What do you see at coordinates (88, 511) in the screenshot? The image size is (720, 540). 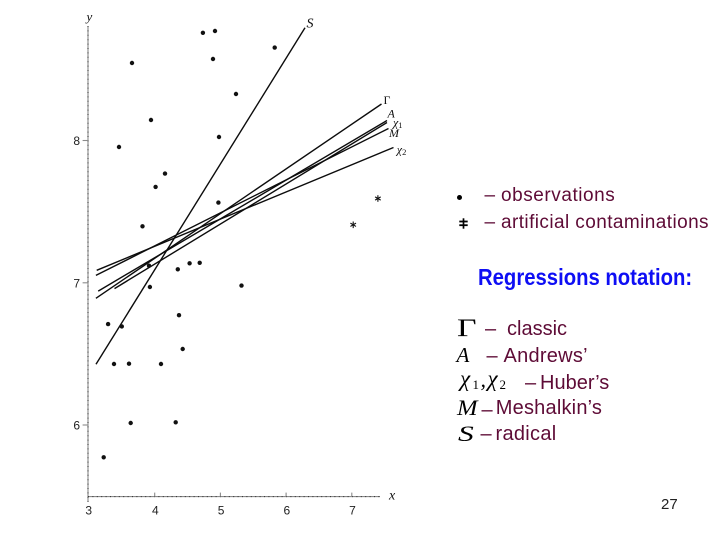 I see `svg-text: 3` at bounding box center [88, 511].